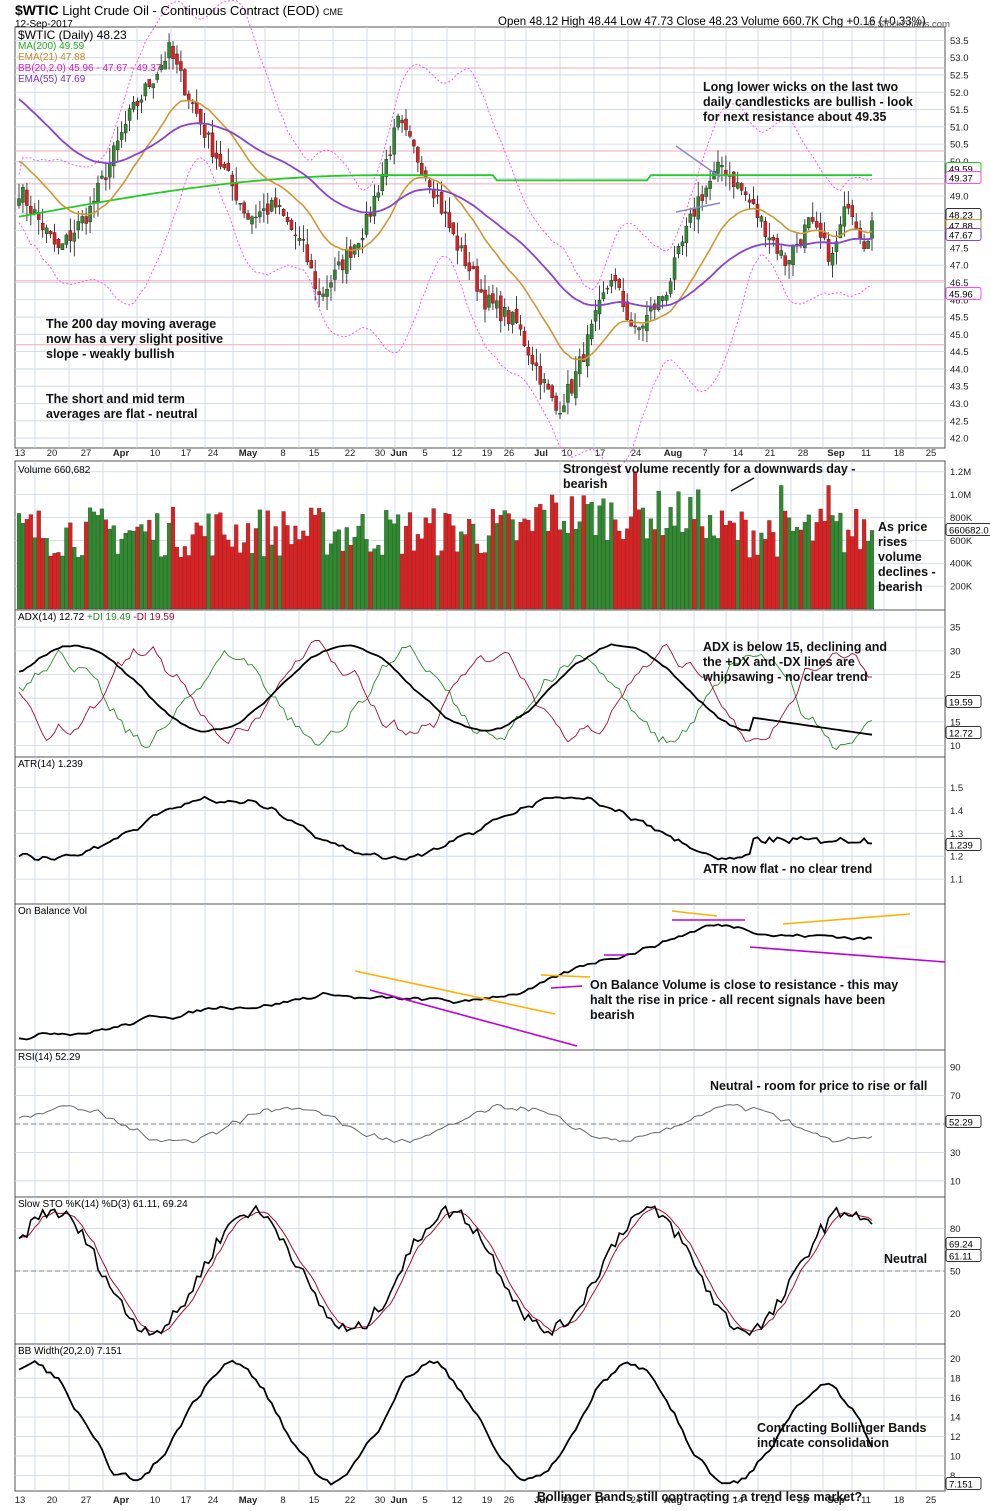 The image size is (990, 1511). Describe the element at coordinates (963, 234) in the screenshot. I see `price-tag-ema55-box` at that location.